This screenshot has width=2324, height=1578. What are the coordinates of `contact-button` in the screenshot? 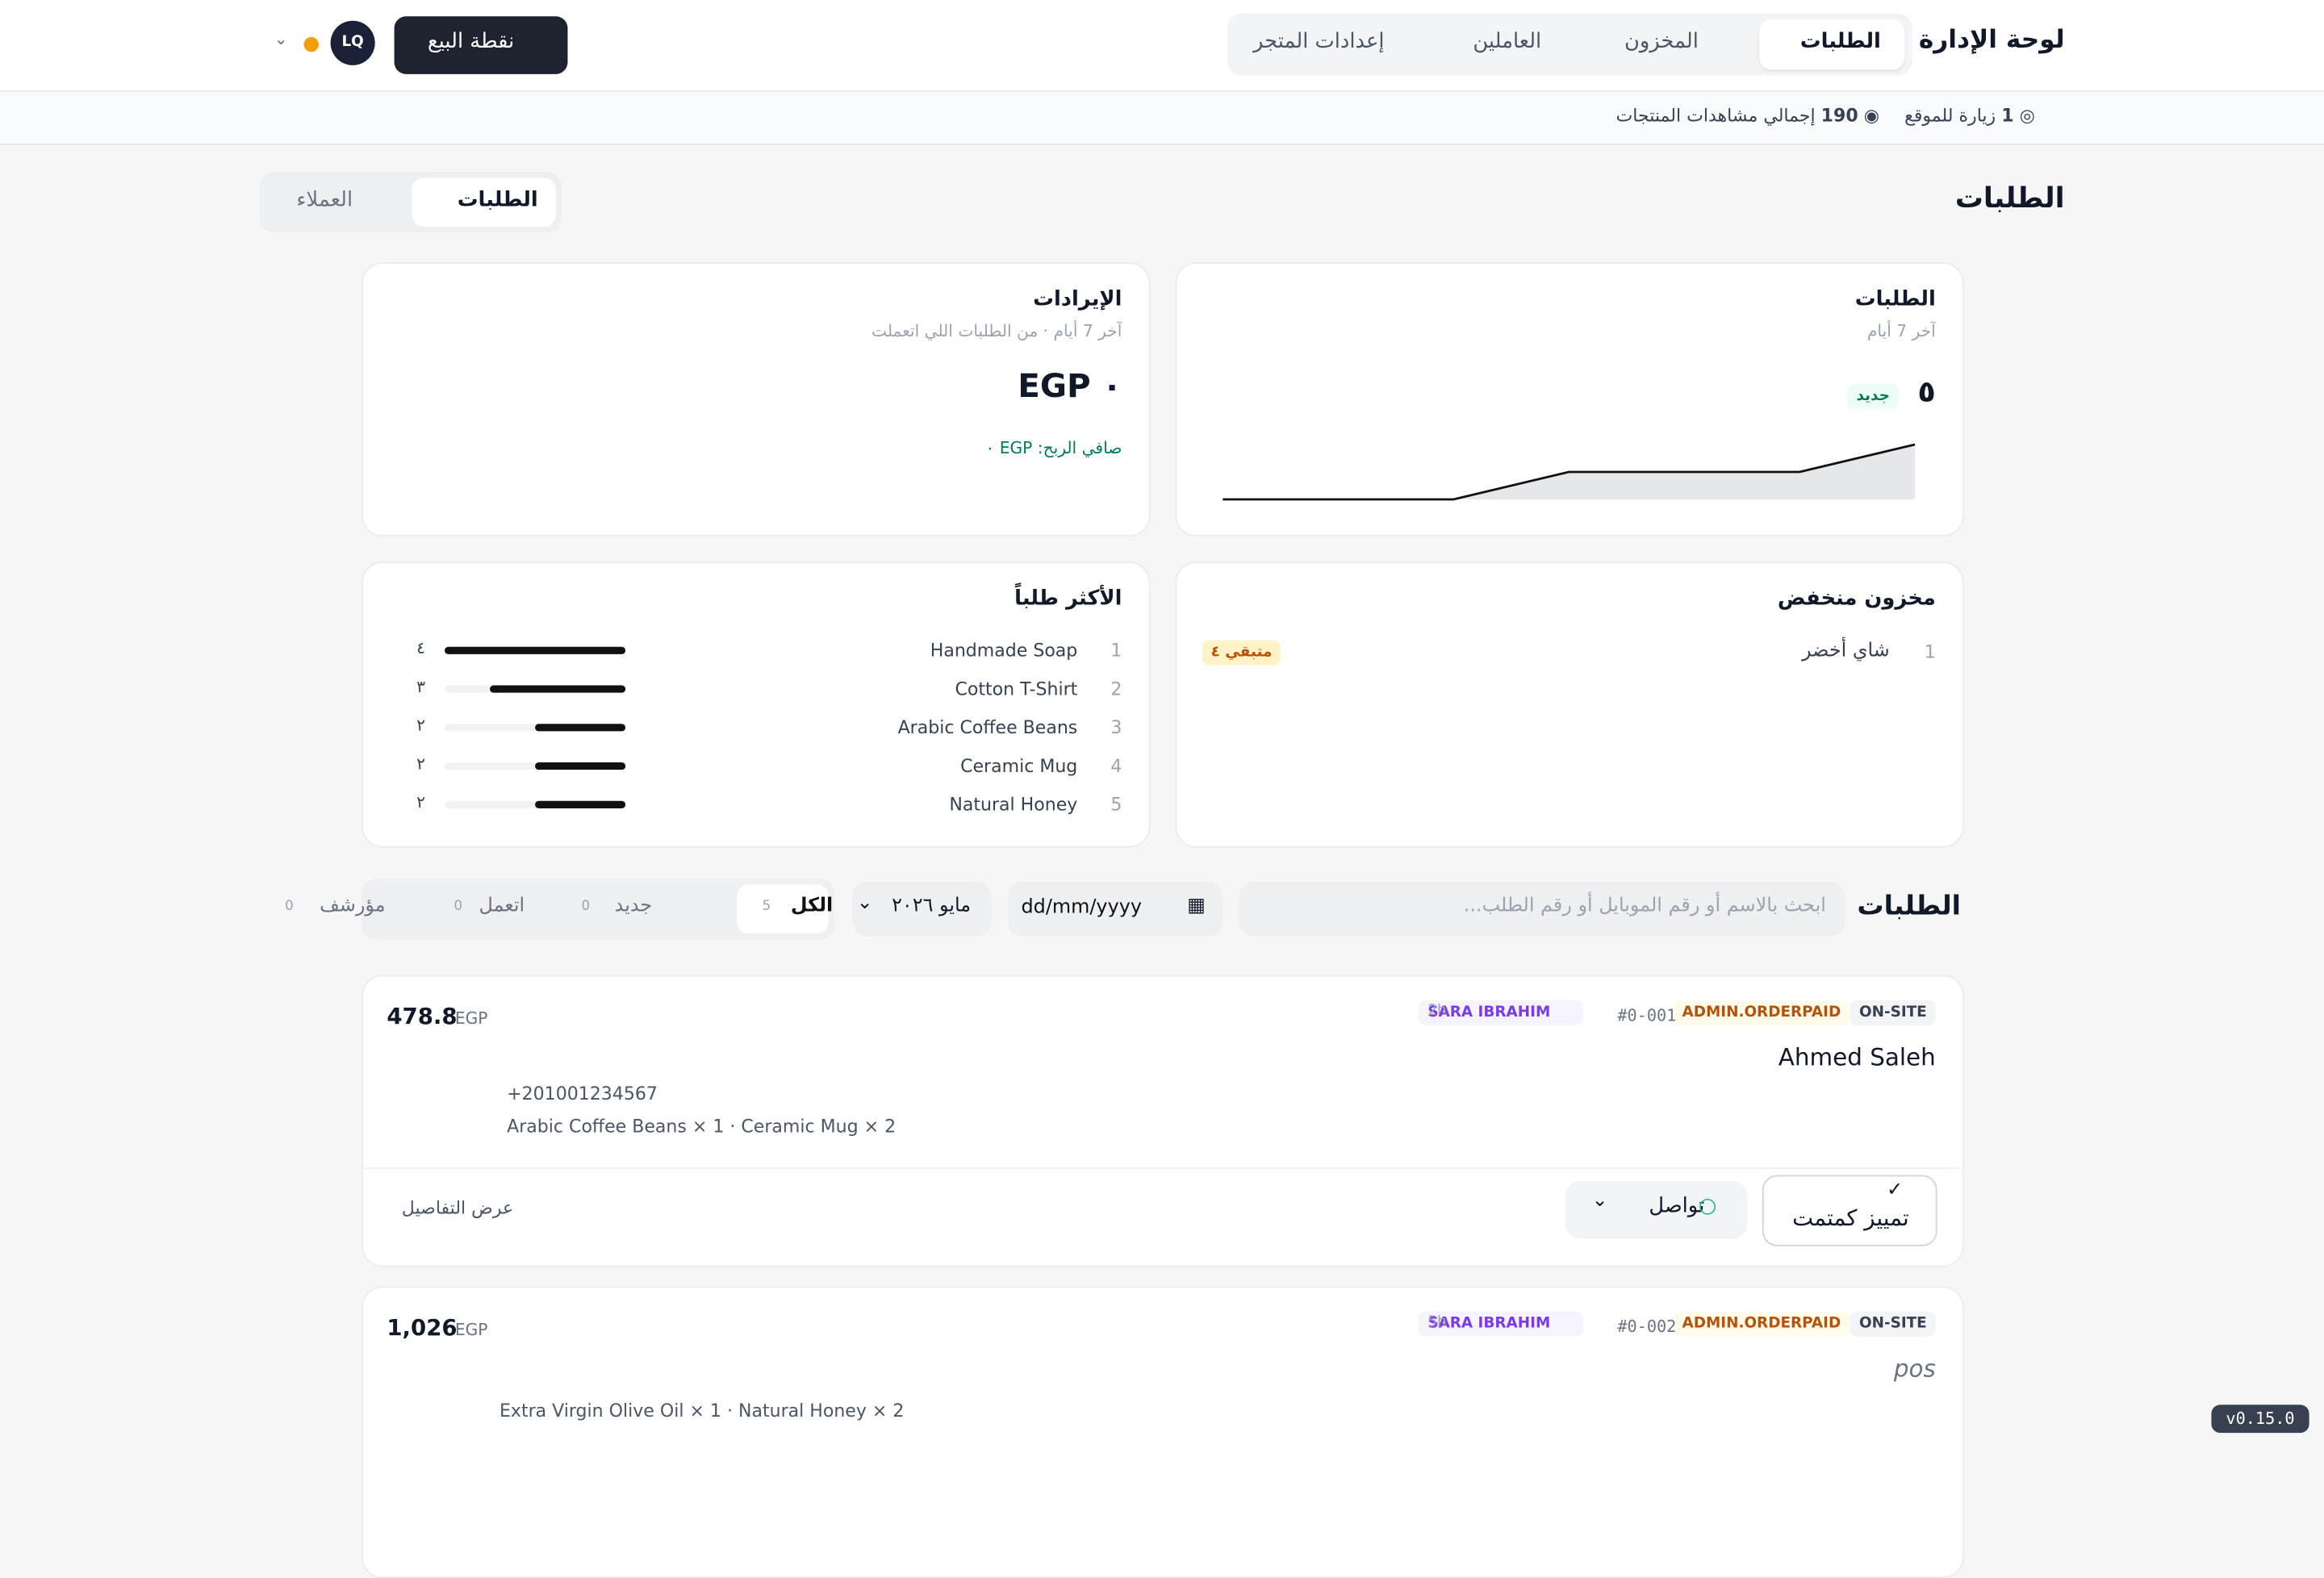 It's located at (1656, 1209).